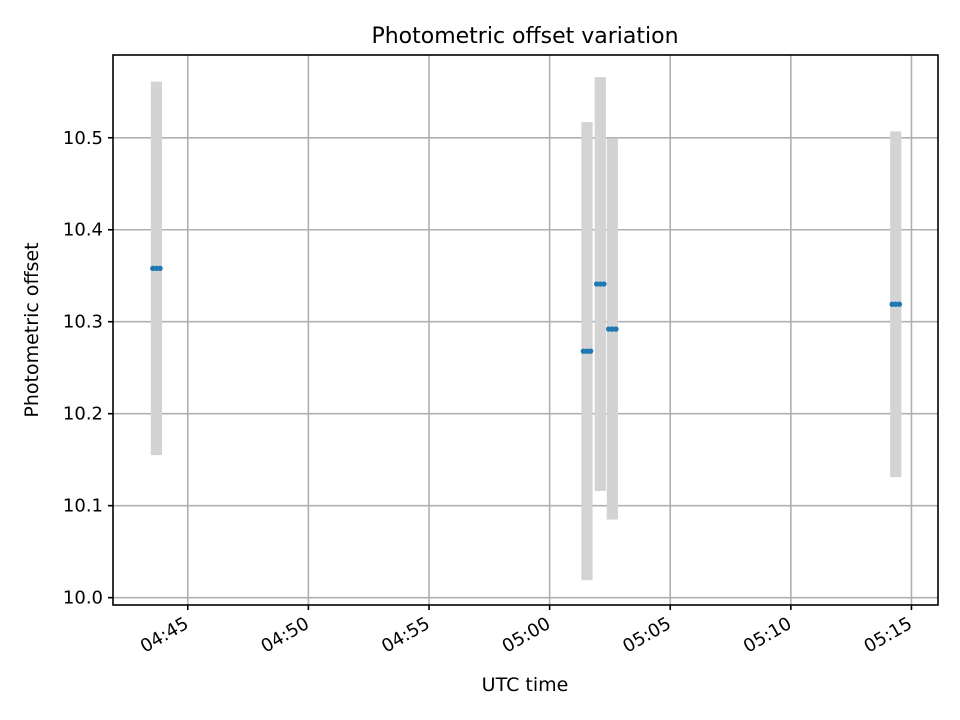 The image size is (960, 720). What do you see at coordinates (83, 598) in the screenshot?
I see `y-tick-label: 10.0` at bounding box center [83, 598].